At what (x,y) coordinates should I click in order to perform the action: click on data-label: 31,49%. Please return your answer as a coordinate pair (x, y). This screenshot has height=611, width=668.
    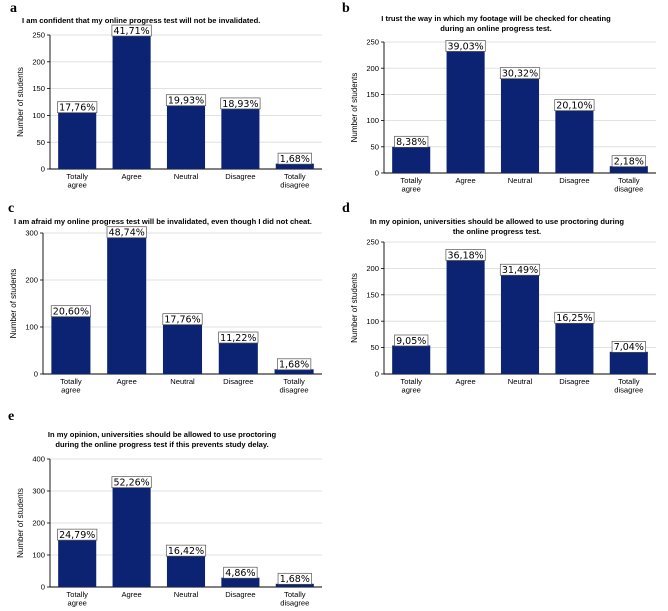
    Looking at the image, I should click on (520, 270).